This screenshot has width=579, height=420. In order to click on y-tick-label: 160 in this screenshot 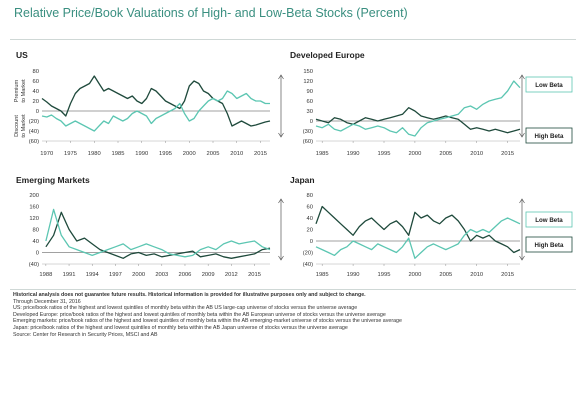, I will do `click(34, 208)`.